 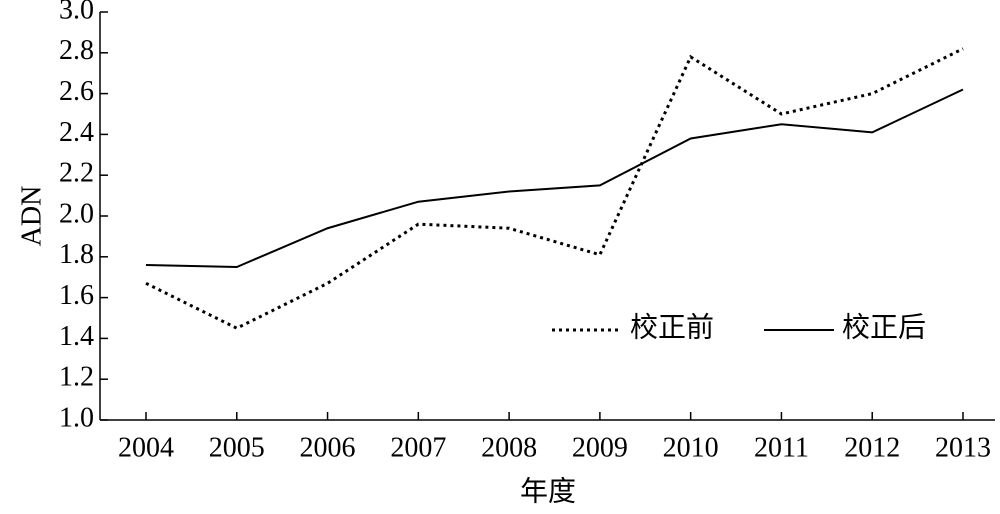 What do you see at coordinates (600, 447) in the screenshot?
I see `x-tick-label: 2009` at bounding box center [600, 447].